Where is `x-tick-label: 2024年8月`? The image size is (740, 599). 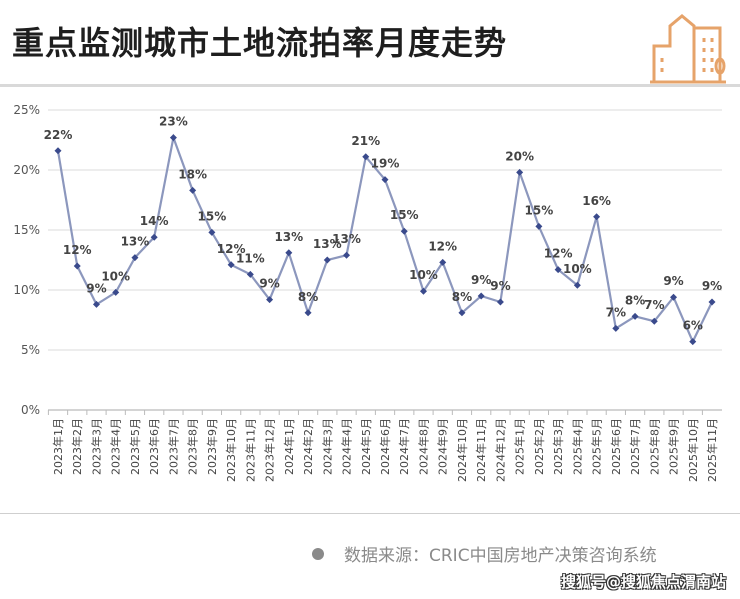 x-tick-label: 2024年8月 is located at coordinates (423, 446).